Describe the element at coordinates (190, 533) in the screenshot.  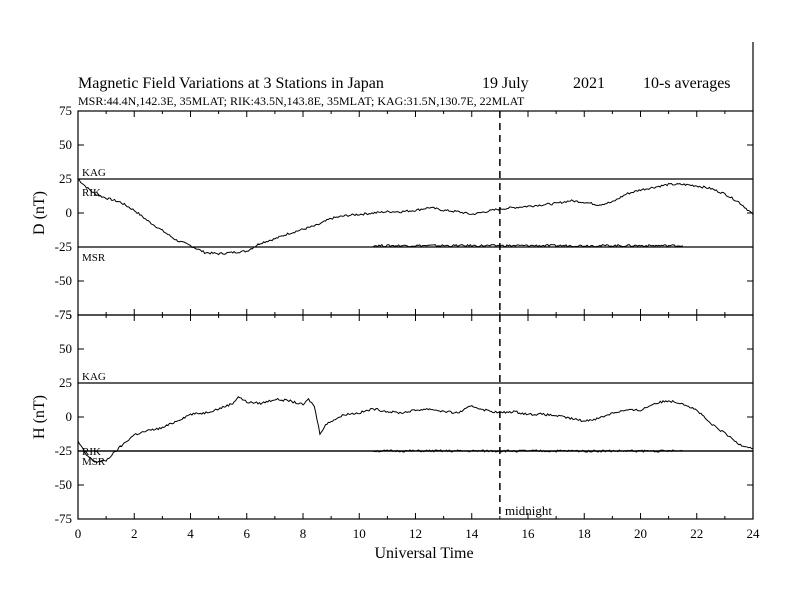
I see `x-tick-label: 4` at that location.